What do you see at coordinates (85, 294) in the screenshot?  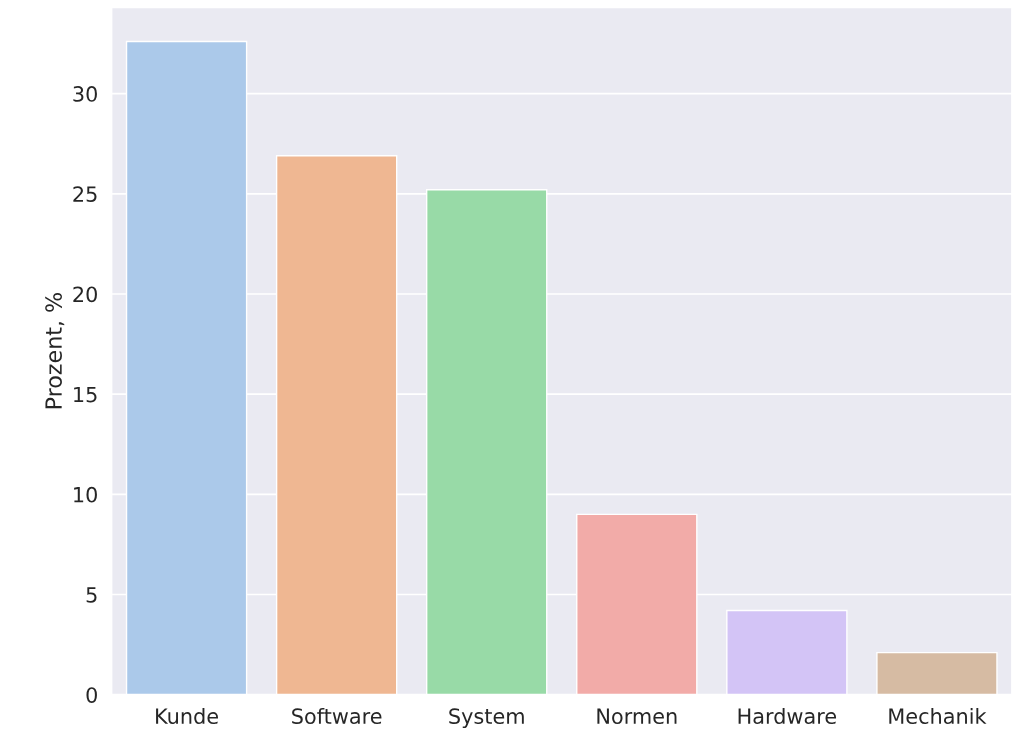 I see `y-tick-label: 20` at bounding box center [85, 294].